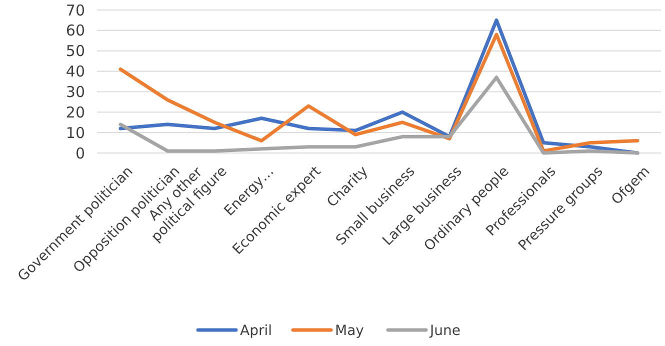  What do you see at coordinates (75, 71) in the screenshot?
I see `y-tick-label: 40` at bounding box center [75, 71].